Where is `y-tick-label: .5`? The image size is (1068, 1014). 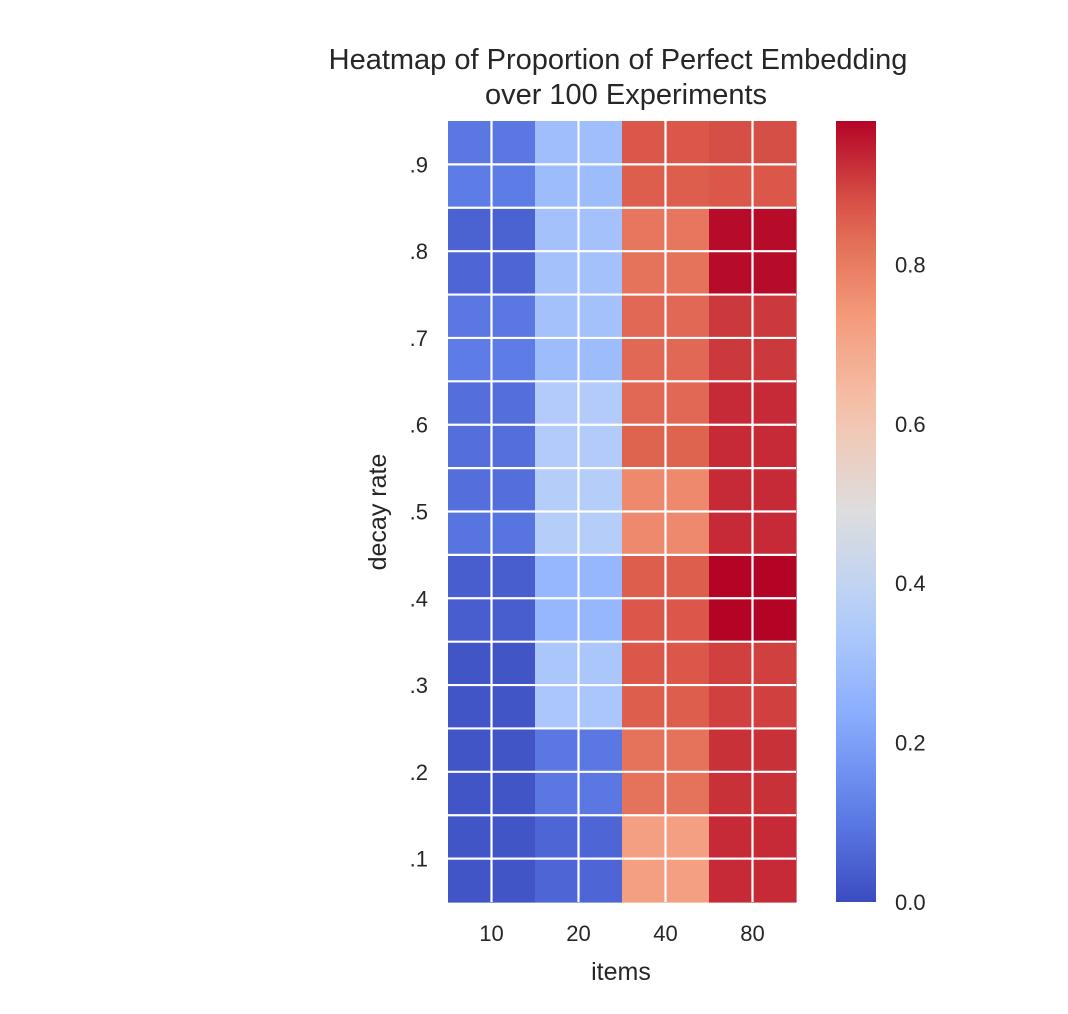 y-tick-label: .5 is located at coordinates (419, 512).